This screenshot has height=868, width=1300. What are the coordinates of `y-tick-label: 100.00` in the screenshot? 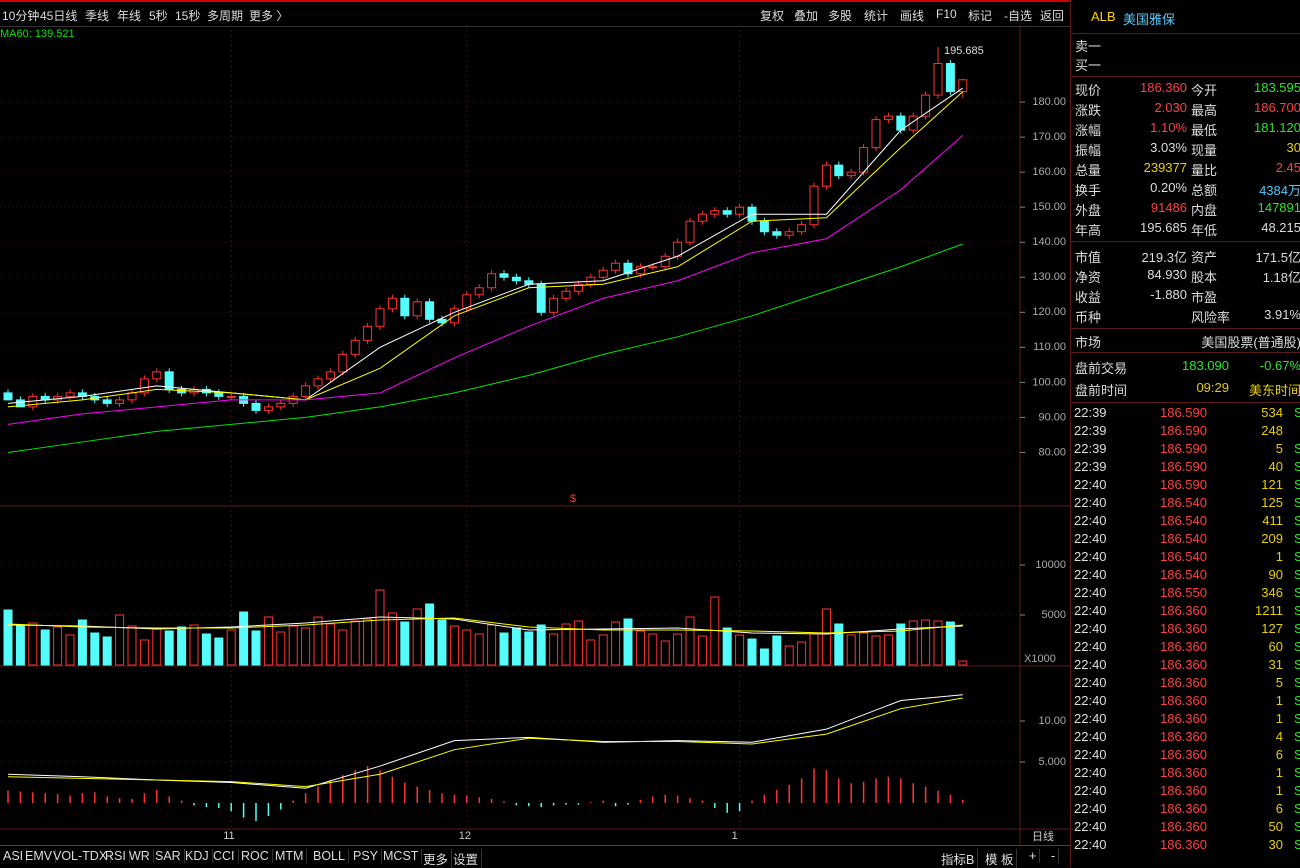 It's located at (1049, 382).